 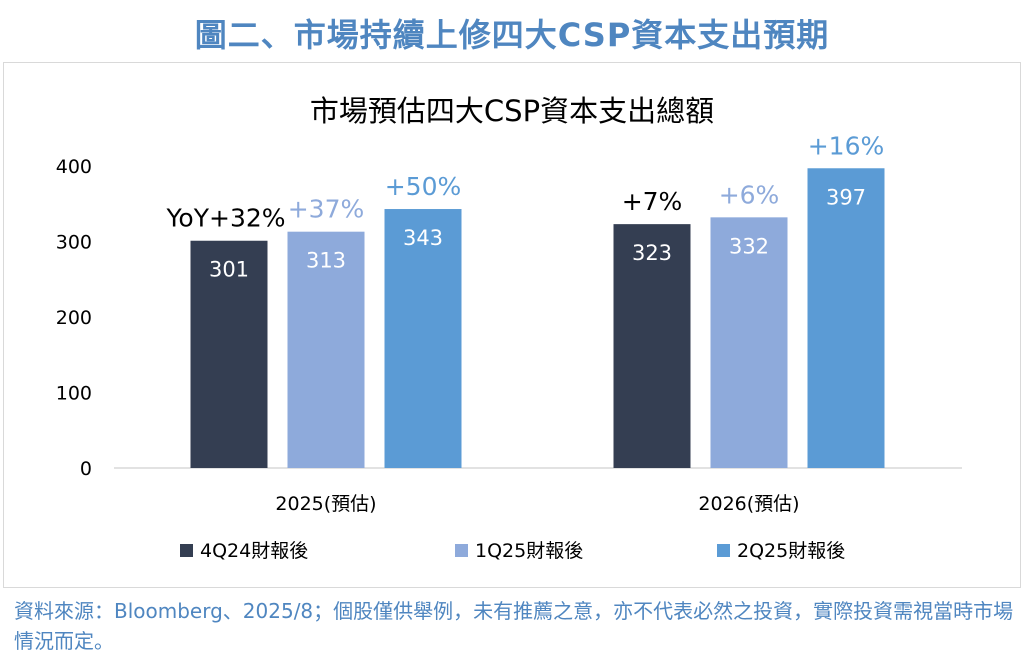 What do you see at coordinates (652, 253) in the screenshot?
I see `bar-value-label: 323` at bounding box center [652, 253].